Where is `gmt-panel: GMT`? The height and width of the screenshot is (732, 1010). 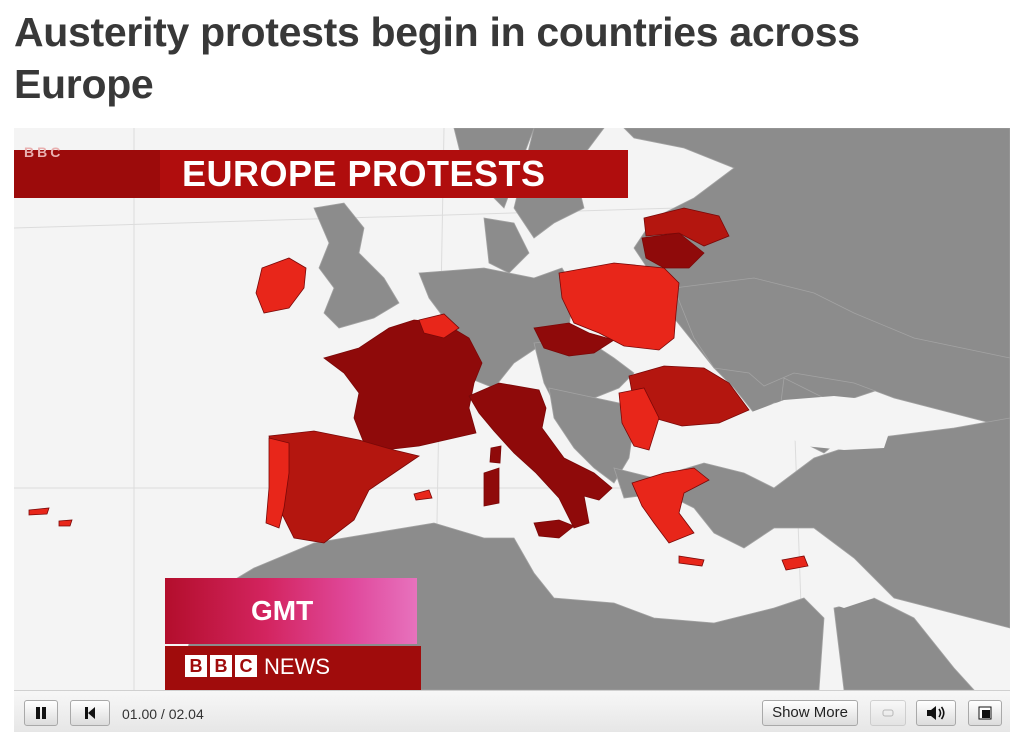
gmt-panel: GMT is located at coordinates (291, 611).